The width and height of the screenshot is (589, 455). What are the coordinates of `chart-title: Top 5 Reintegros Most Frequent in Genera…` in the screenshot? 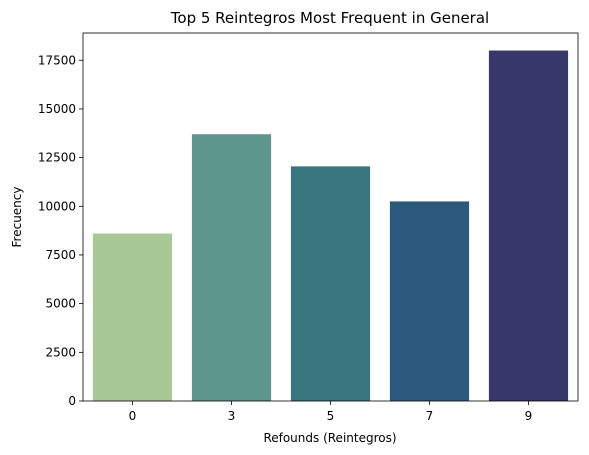 It's located at (329, 18).